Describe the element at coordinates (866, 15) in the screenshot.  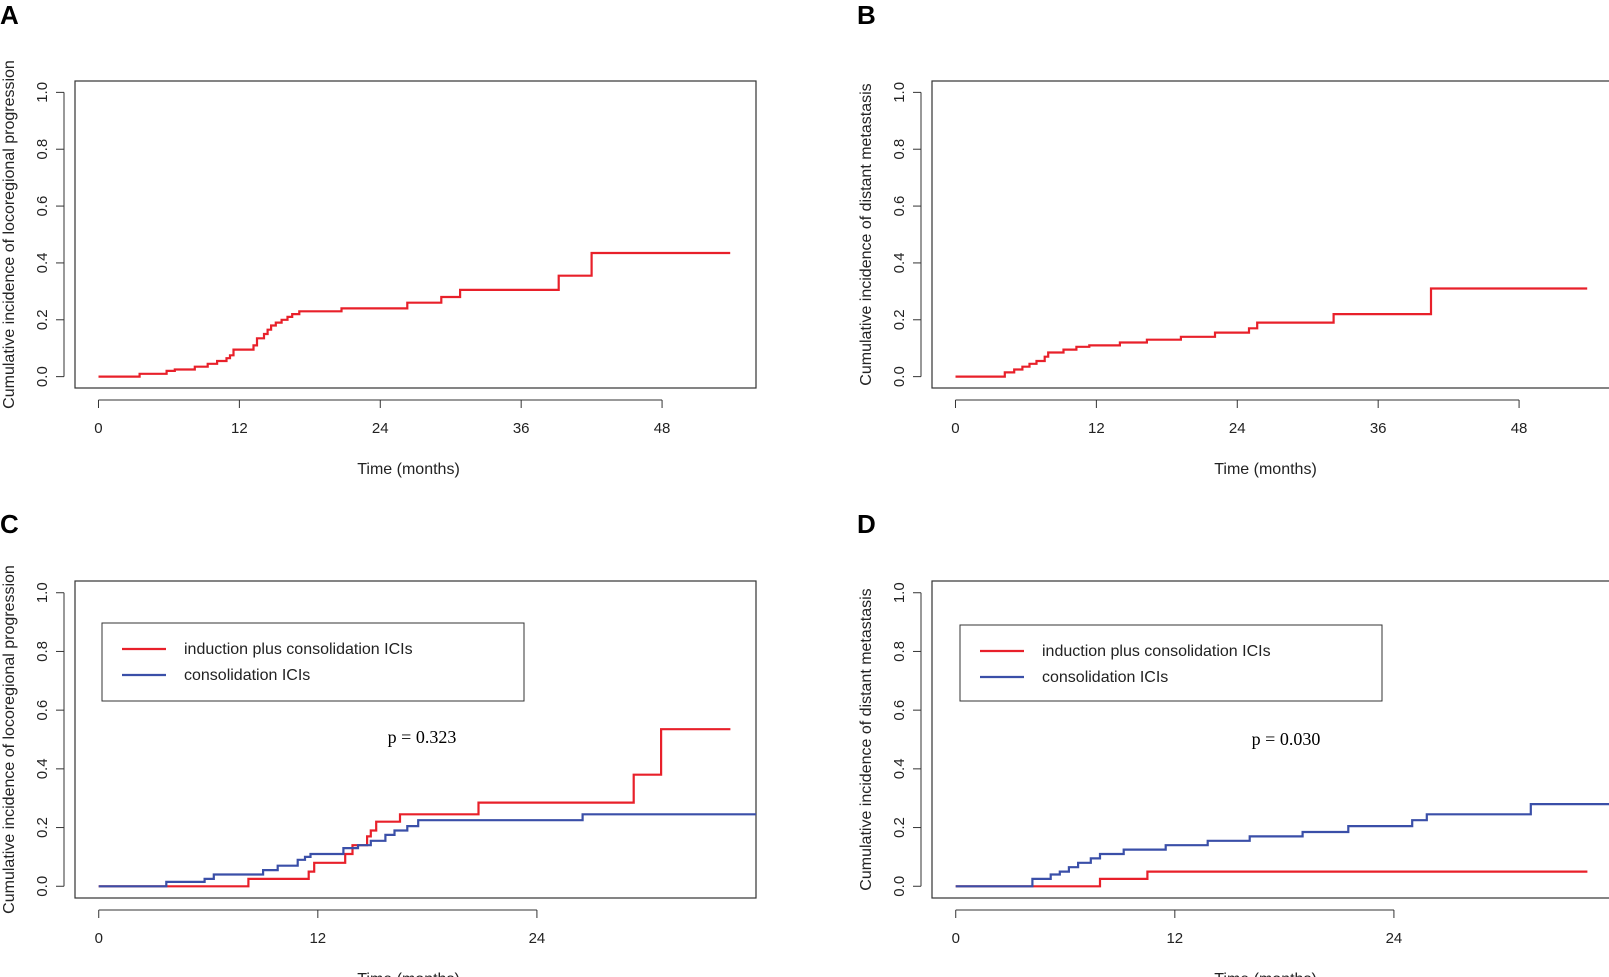
I see `panel-letter: B` at that location.